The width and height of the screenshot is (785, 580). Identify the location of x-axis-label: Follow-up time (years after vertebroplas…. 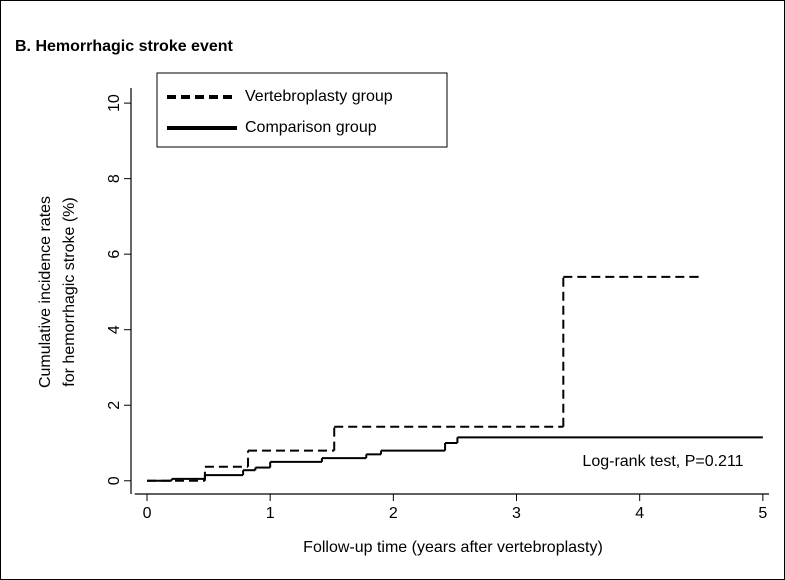
(453, 547).